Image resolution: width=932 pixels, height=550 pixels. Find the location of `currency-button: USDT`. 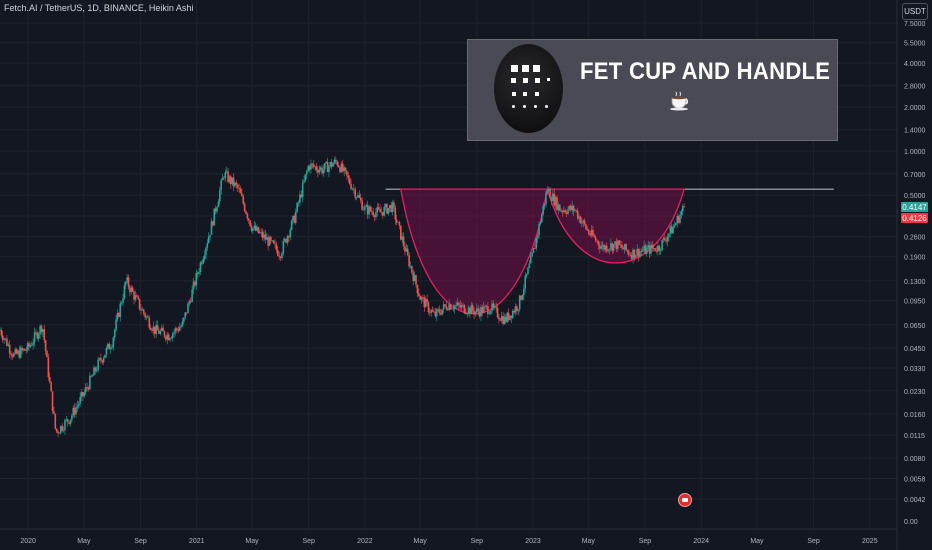

currency-button: USDT is located at coordinates (915, 11).